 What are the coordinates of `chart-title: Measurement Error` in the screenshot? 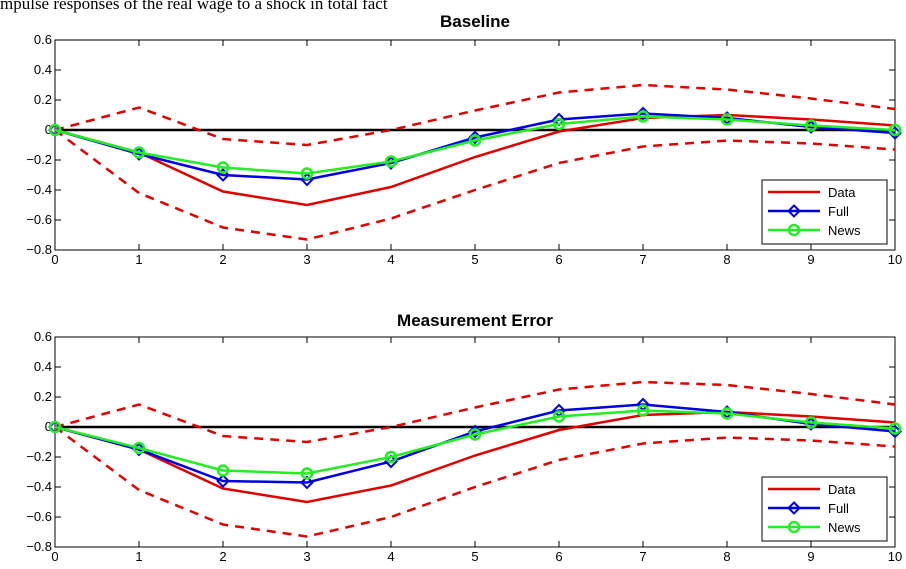 It's located at (475, 320).